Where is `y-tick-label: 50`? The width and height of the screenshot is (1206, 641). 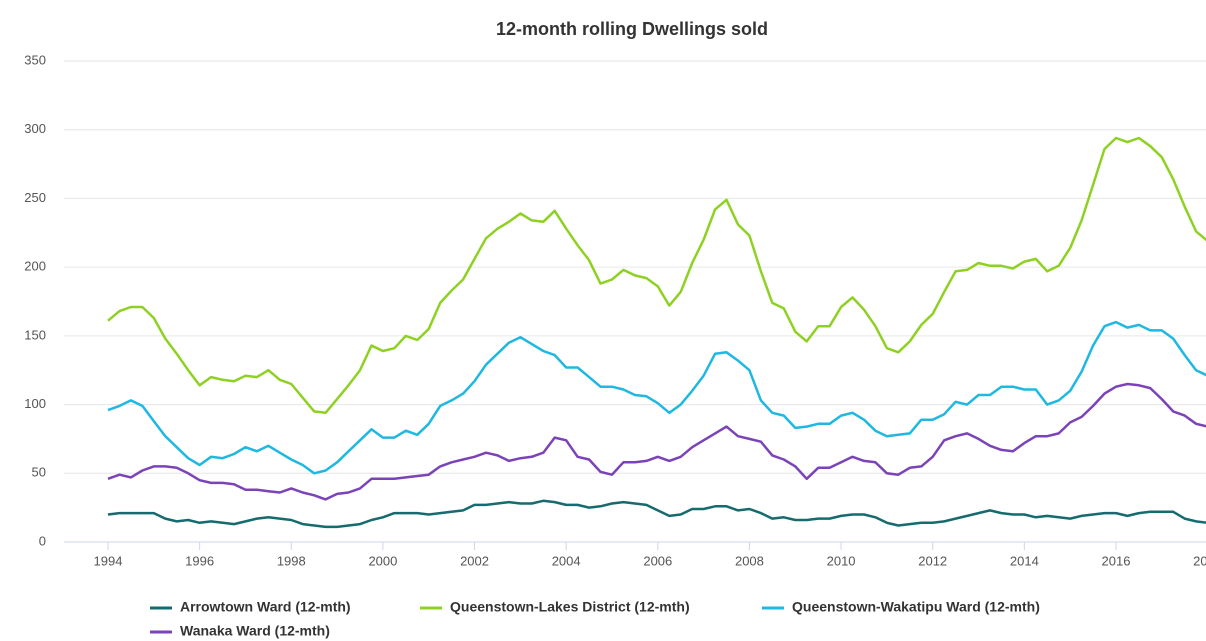
y-tick-label: 50 is located at coordinates (39, 472).